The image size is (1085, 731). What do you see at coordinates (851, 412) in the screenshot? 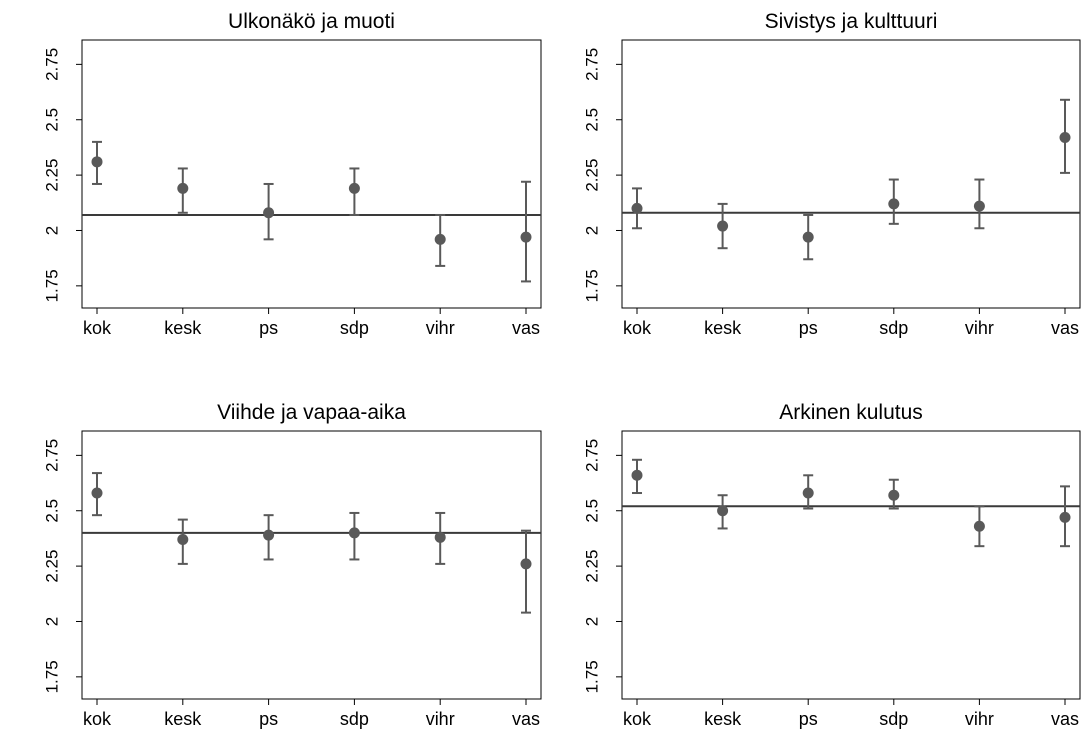
I see `chart-title: Arkinen kulutus` at bounding box center [851, 412].